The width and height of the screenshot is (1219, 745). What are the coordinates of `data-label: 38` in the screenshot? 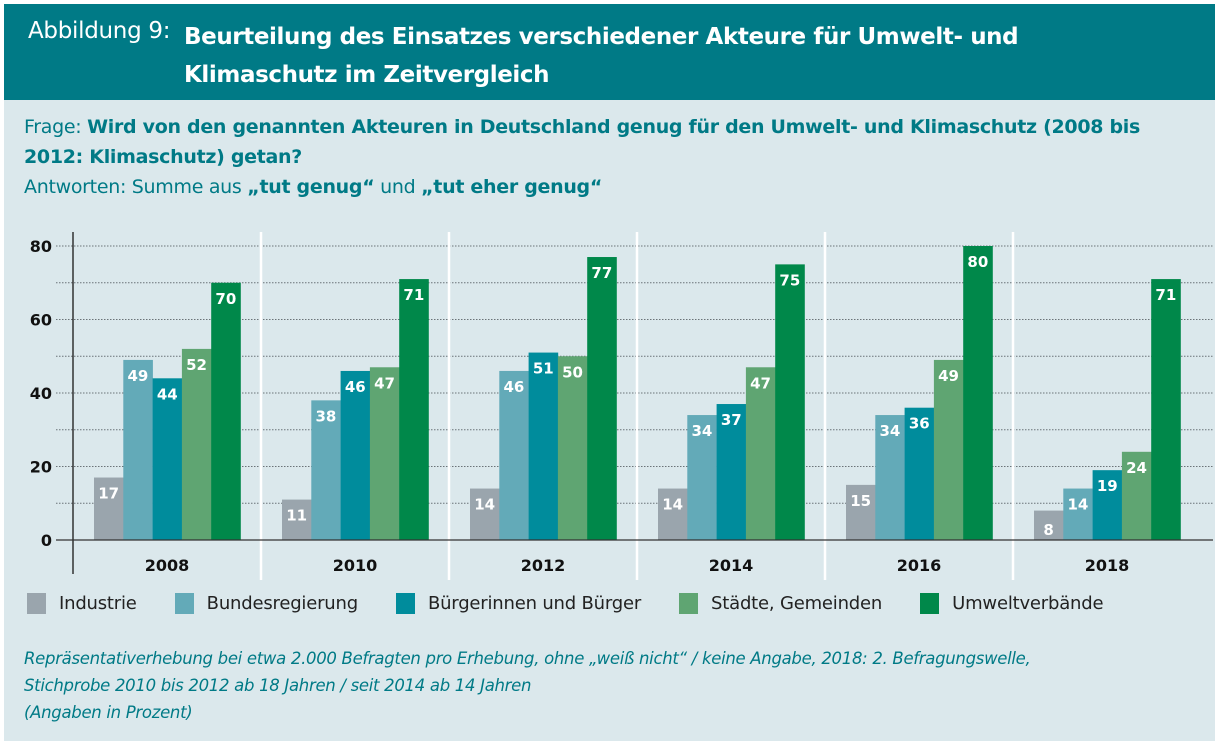 It's located at (326, 416).